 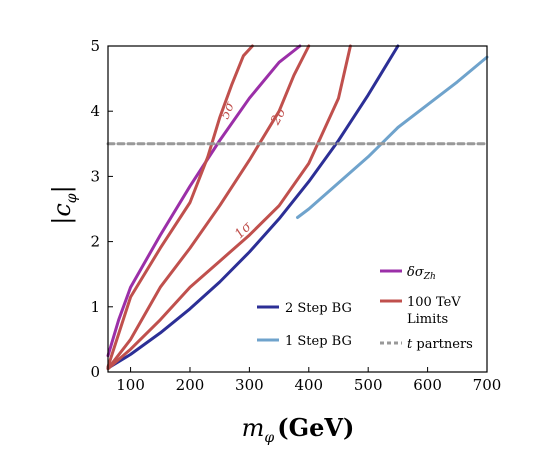 I want to click on x-tick-label-3: 400, so click(x=308, y=385).